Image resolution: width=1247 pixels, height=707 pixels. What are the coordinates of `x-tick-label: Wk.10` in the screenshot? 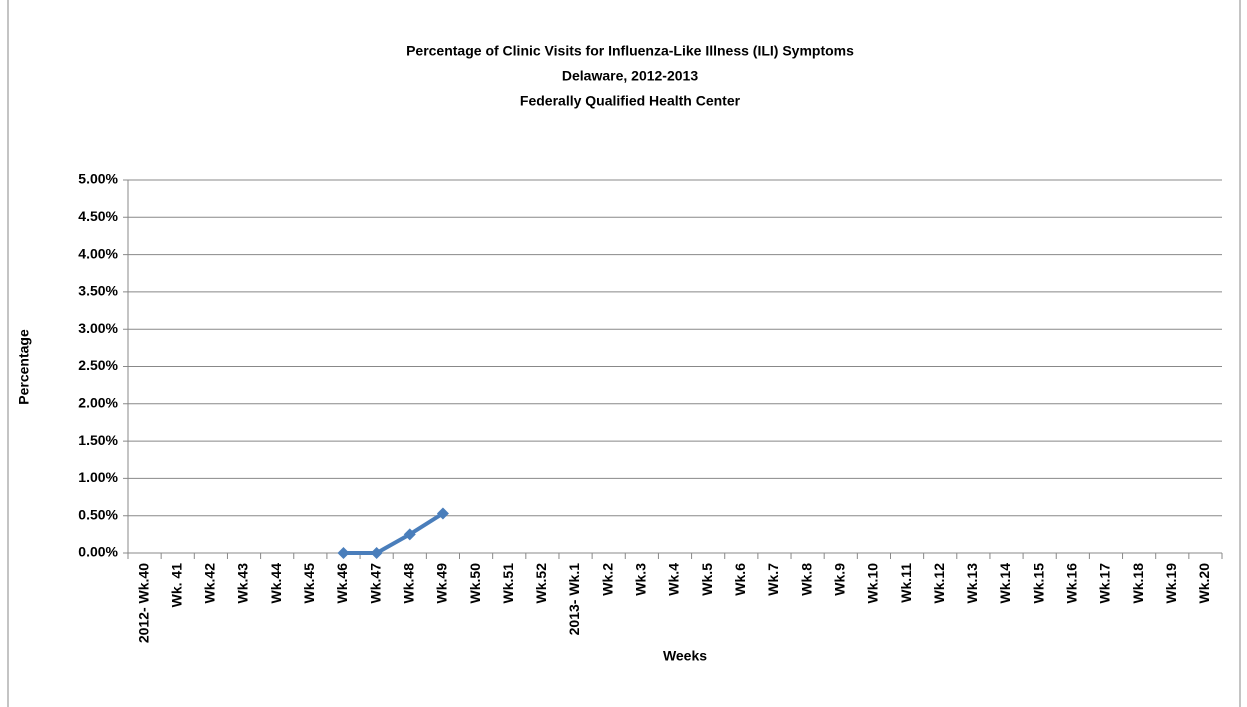 It's located at (873, 583).